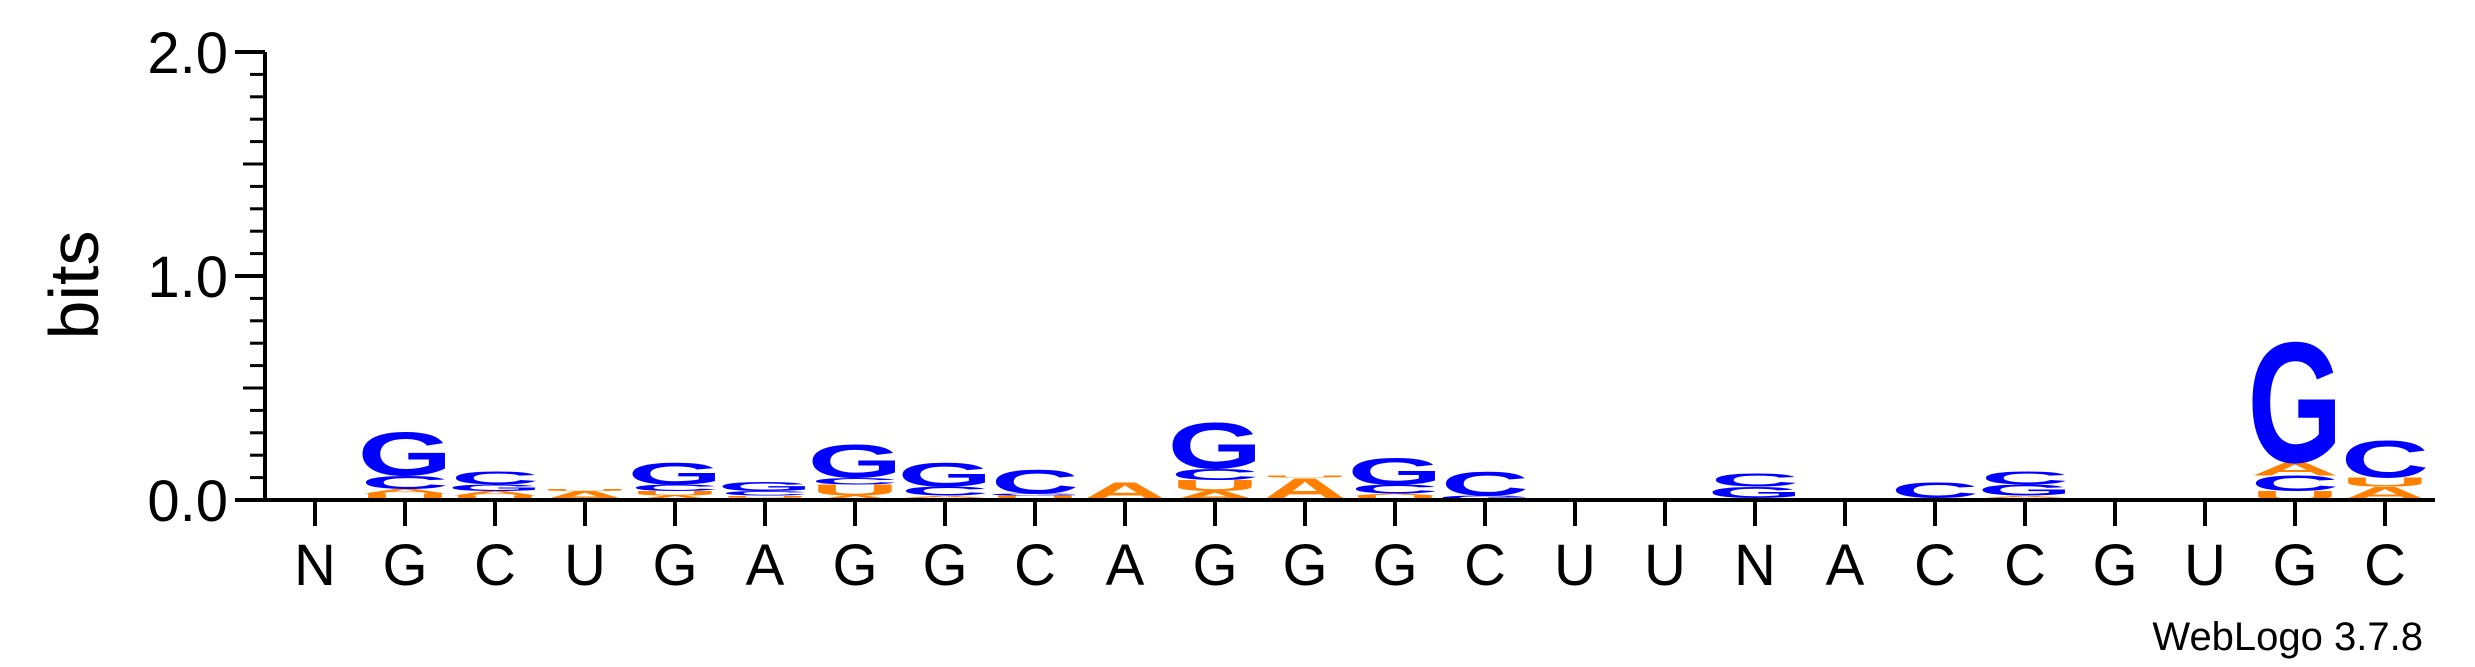 The width and height of the screenshot is (2475, 667). What do you see at coordinates (2287, 637) in the screenshot?
I see `weblogo-credit: WebLogo 3.7.8` at bounding box center [2287, 637].